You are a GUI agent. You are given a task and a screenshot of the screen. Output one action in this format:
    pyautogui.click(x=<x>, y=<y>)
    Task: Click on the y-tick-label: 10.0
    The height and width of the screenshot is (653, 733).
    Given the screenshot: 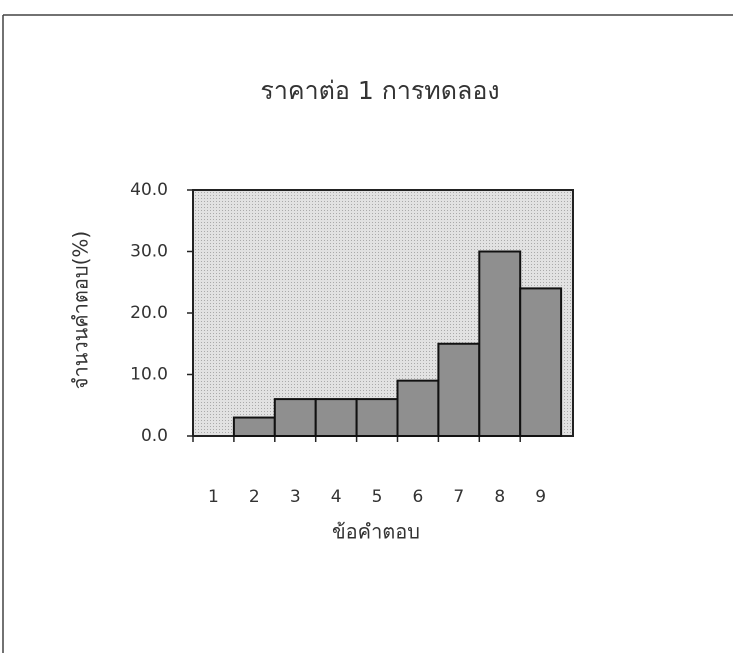 What is the action you would take?
    pyautogui.click(x=149, y=375)
    